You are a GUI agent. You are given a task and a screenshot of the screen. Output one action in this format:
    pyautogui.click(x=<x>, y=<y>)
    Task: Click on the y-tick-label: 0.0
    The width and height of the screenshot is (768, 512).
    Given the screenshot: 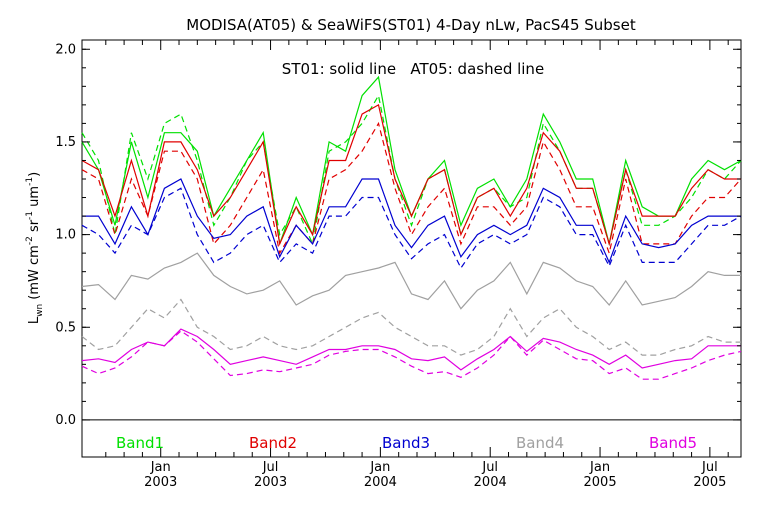 What is the action you would take?
    pyautogui.click(x=65, y=420)
    